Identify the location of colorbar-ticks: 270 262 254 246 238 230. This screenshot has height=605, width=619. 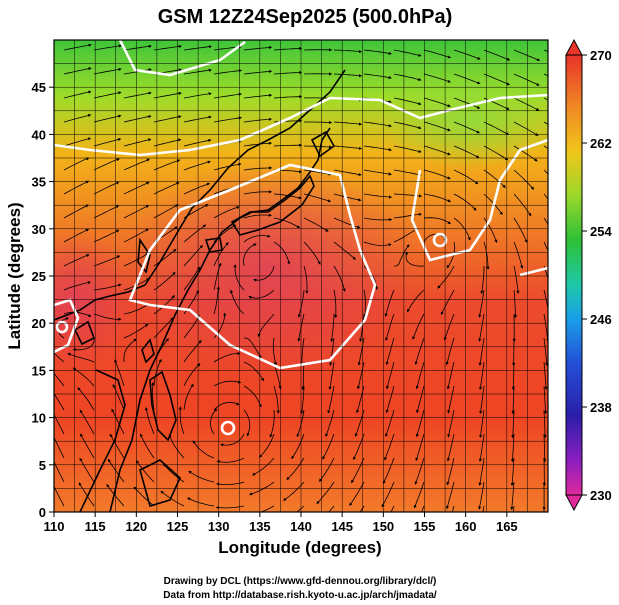
(597, 275).